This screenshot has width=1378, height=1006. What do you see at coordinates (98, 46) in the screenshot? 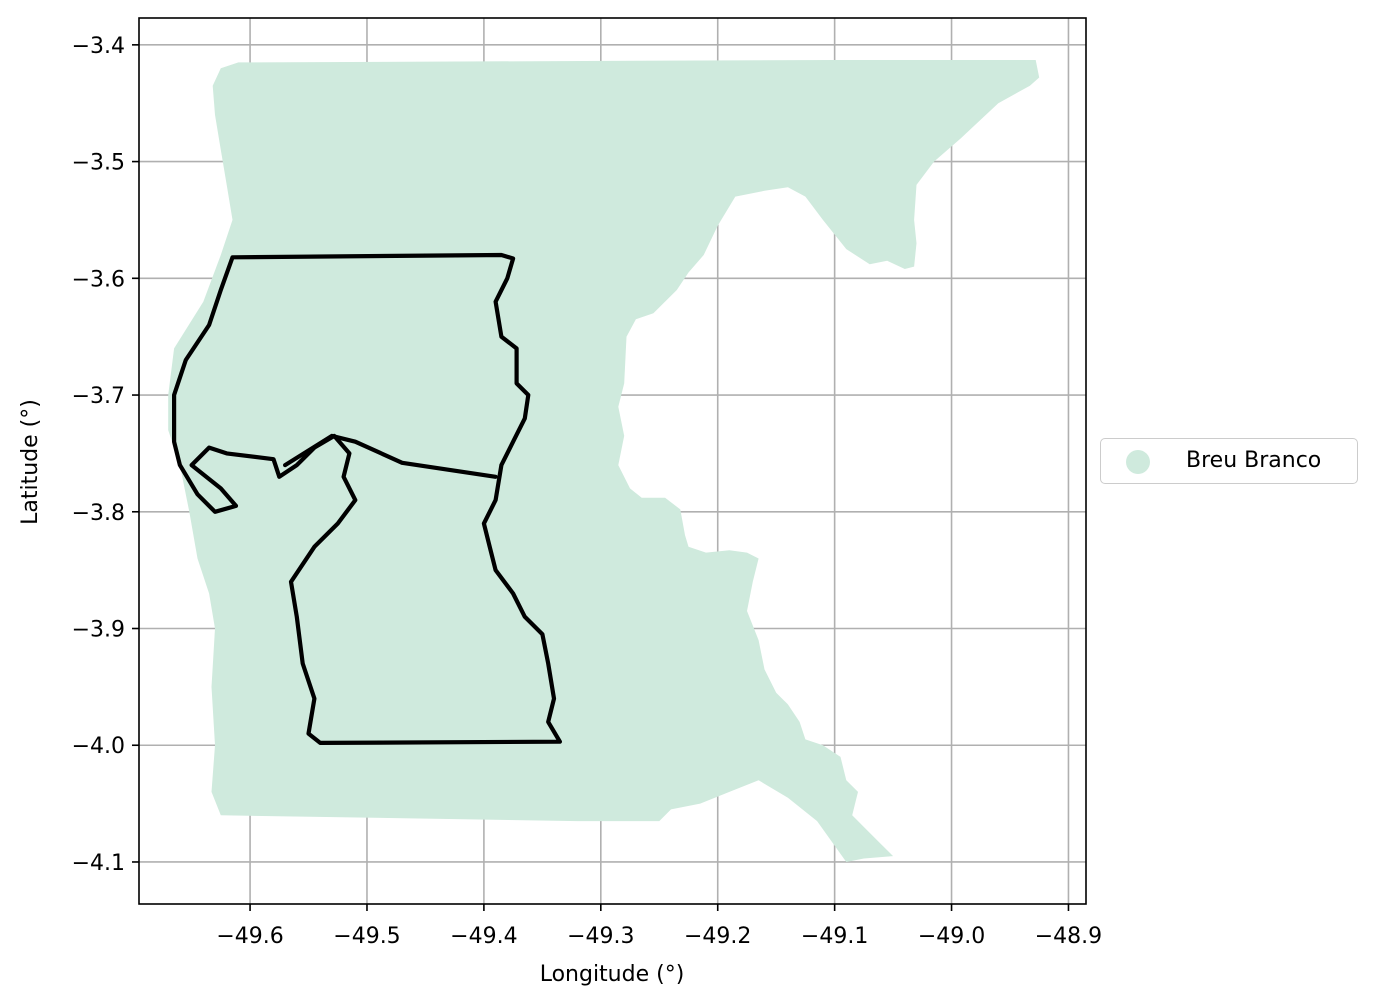
I see `y-tick-label: −3.4` at bounding box center [98, 46].